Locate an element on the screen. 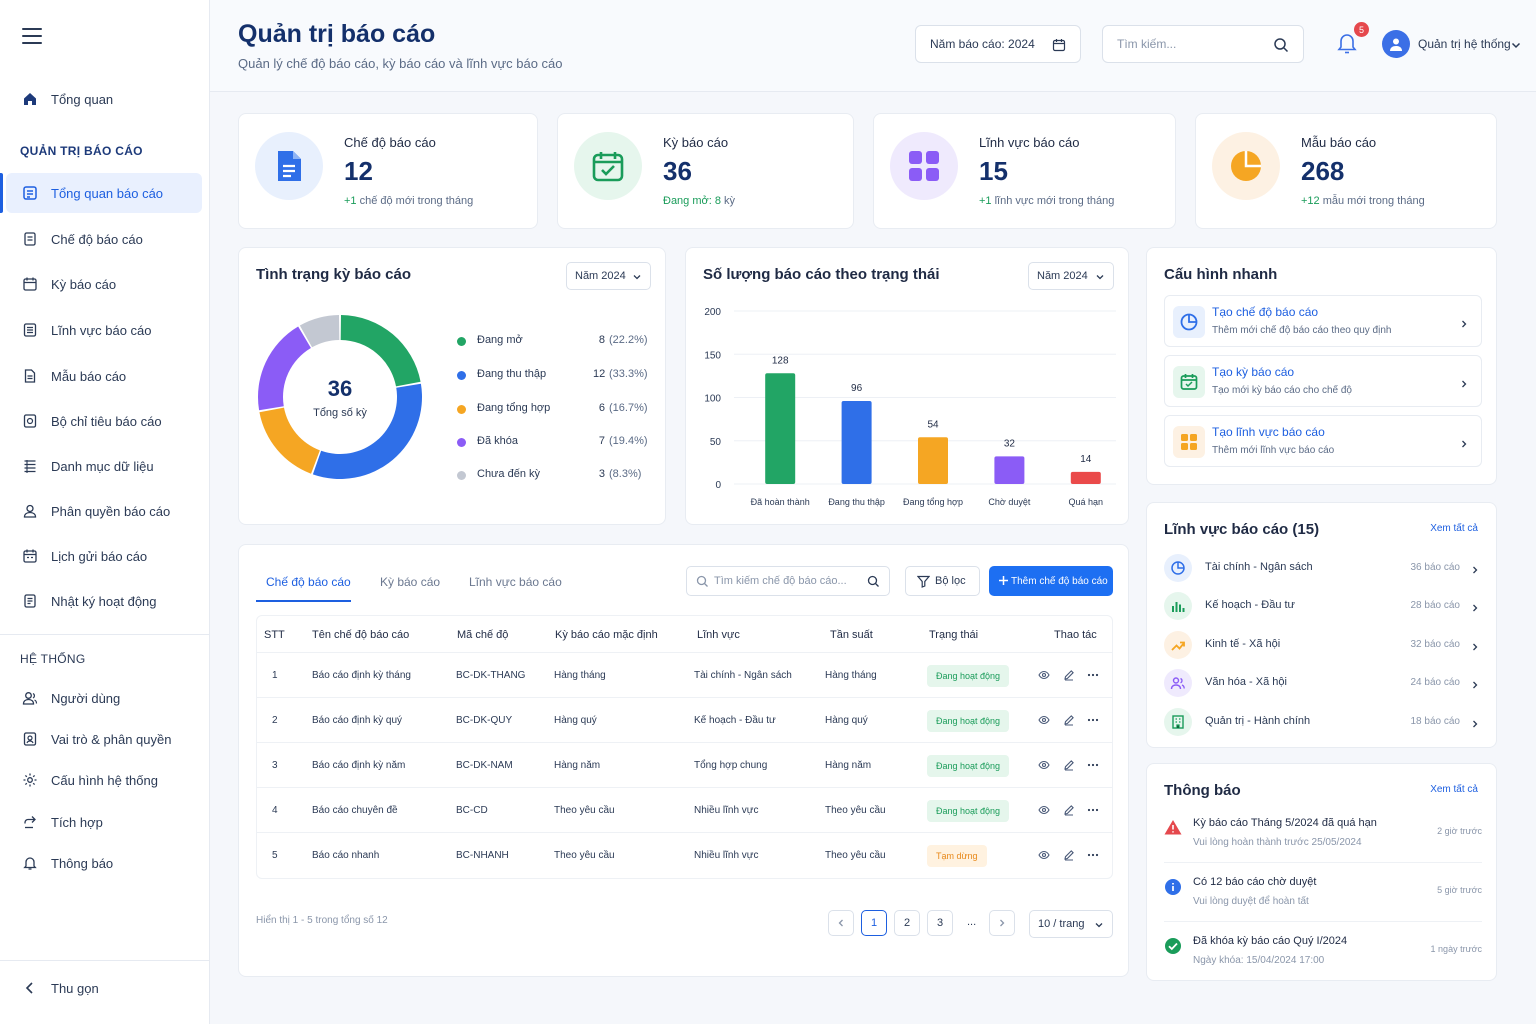 This screenshot has height=1024, width=1536. donut-chart is located at coordinates (340, 397).